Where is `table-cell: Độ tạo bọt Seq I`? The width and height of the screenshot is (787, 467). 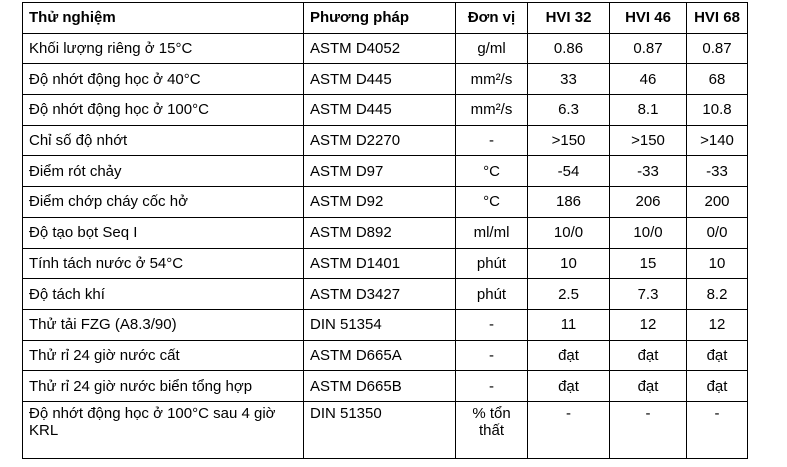
table-cell: Độ tạo bọt Seq I is located at coordinates (163, 232).